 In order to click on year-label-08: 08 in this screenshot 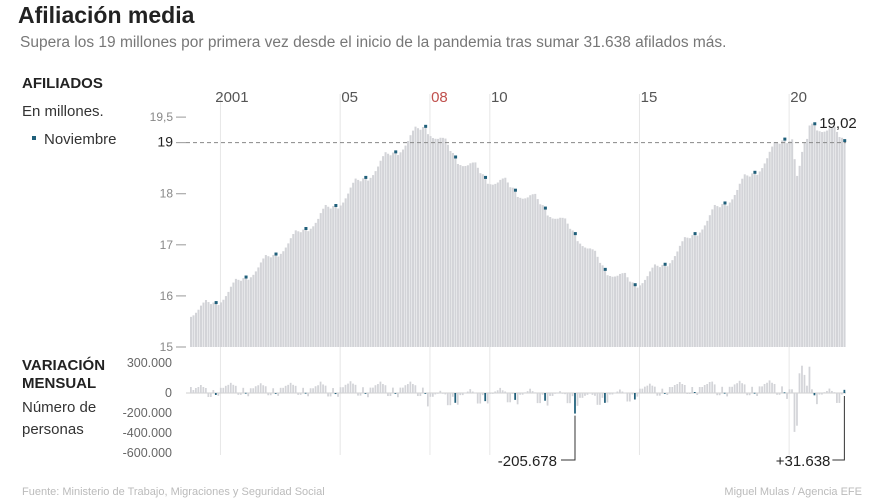, I will do `click(439, 97)`.